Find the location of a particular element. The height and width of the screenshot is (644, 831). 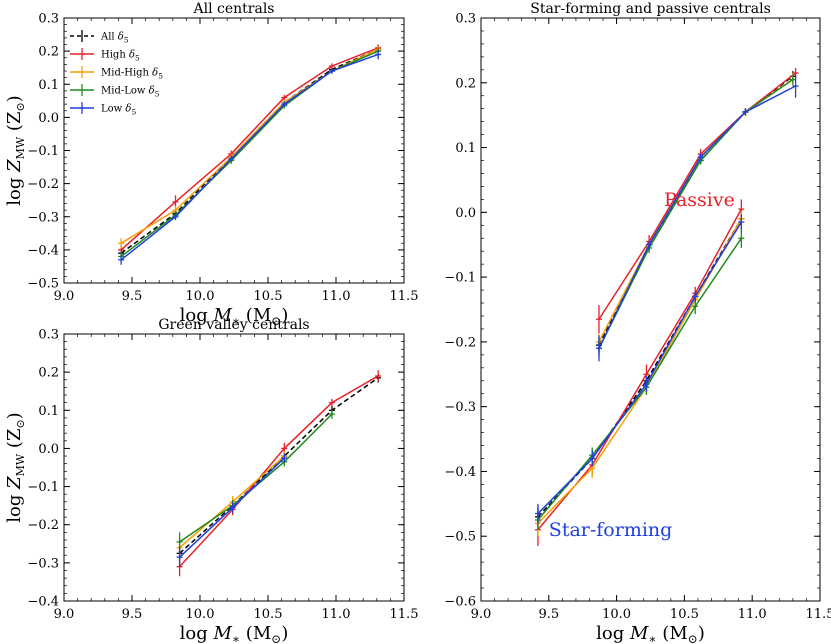

legend-label: Low δ5 is located at coordinates (118, 110).